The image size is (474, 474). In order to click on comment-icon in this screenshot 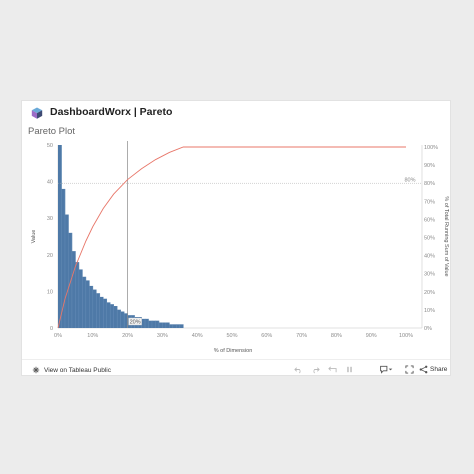, I will do `click(386, 369)`.